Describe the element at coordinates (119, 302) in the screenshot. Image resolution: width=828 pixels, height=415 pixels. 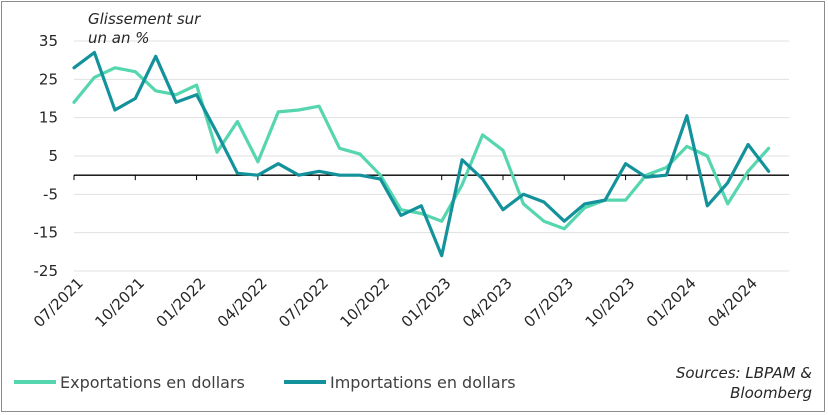
I see `x-tick-label: 10/2021` at that location.